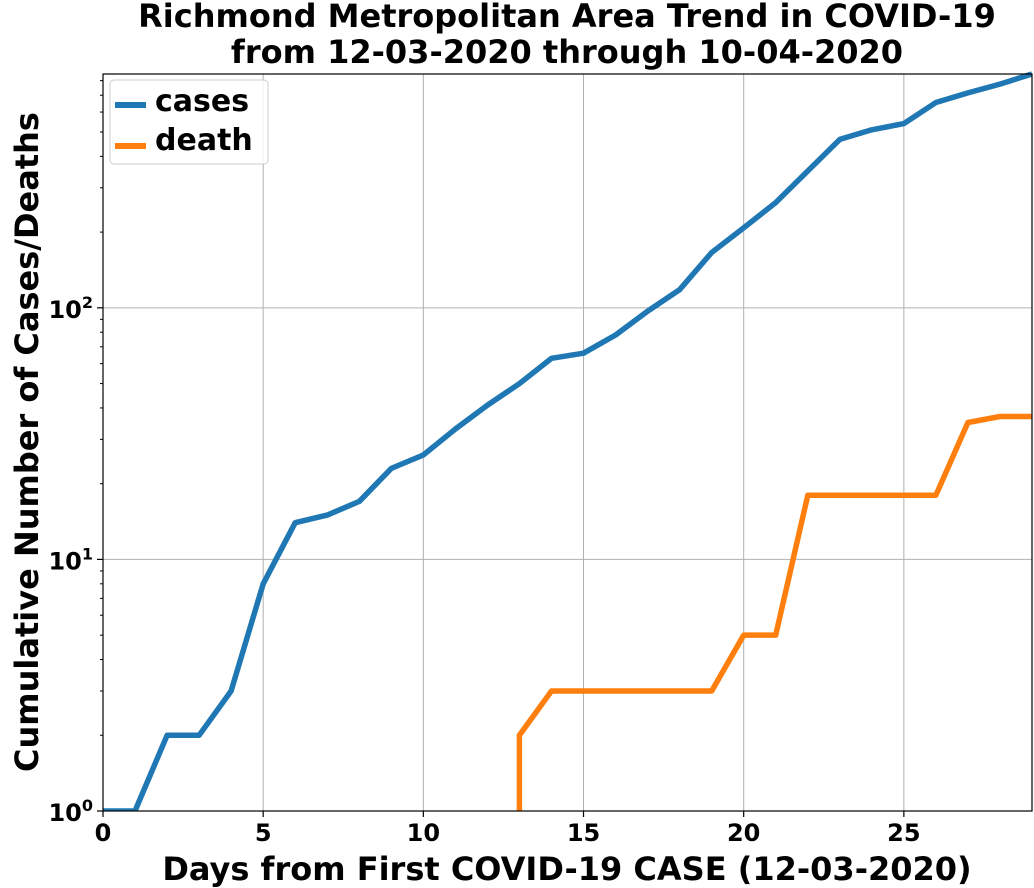 This screenshot has width=1034, height=888. Describe the element at coordinates (70, 559) in the screenshot. I see `y-tick-label: 10¹` at that location.